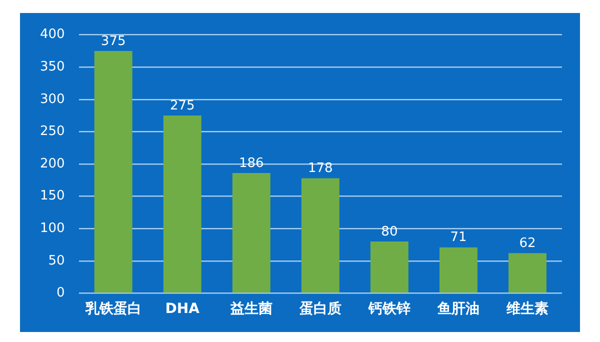 Image resolution: width=600 pixels, height=342 pixels. What do you see at coordinates (526, 309) in the screenshot?
I see `x-tick-label: 维生素` at bounding box center [526, 309].